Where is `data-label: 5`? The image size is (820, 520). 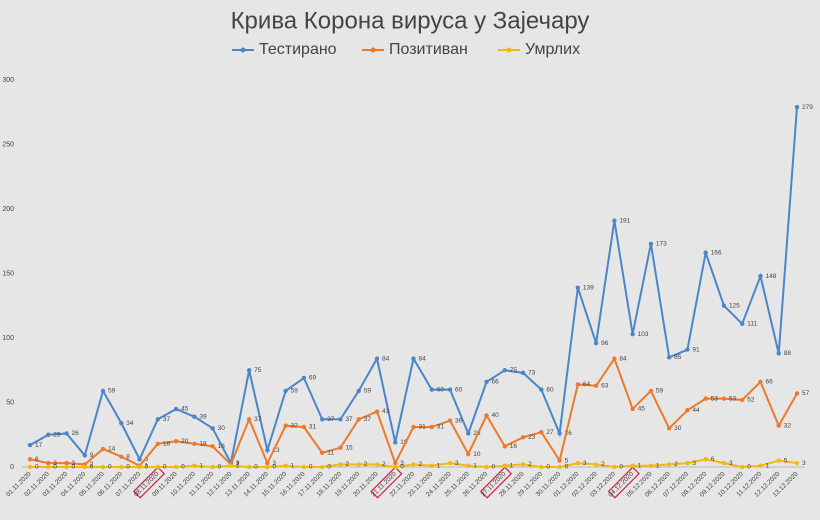
data-label: 5 is located at coordinates (567, 460).